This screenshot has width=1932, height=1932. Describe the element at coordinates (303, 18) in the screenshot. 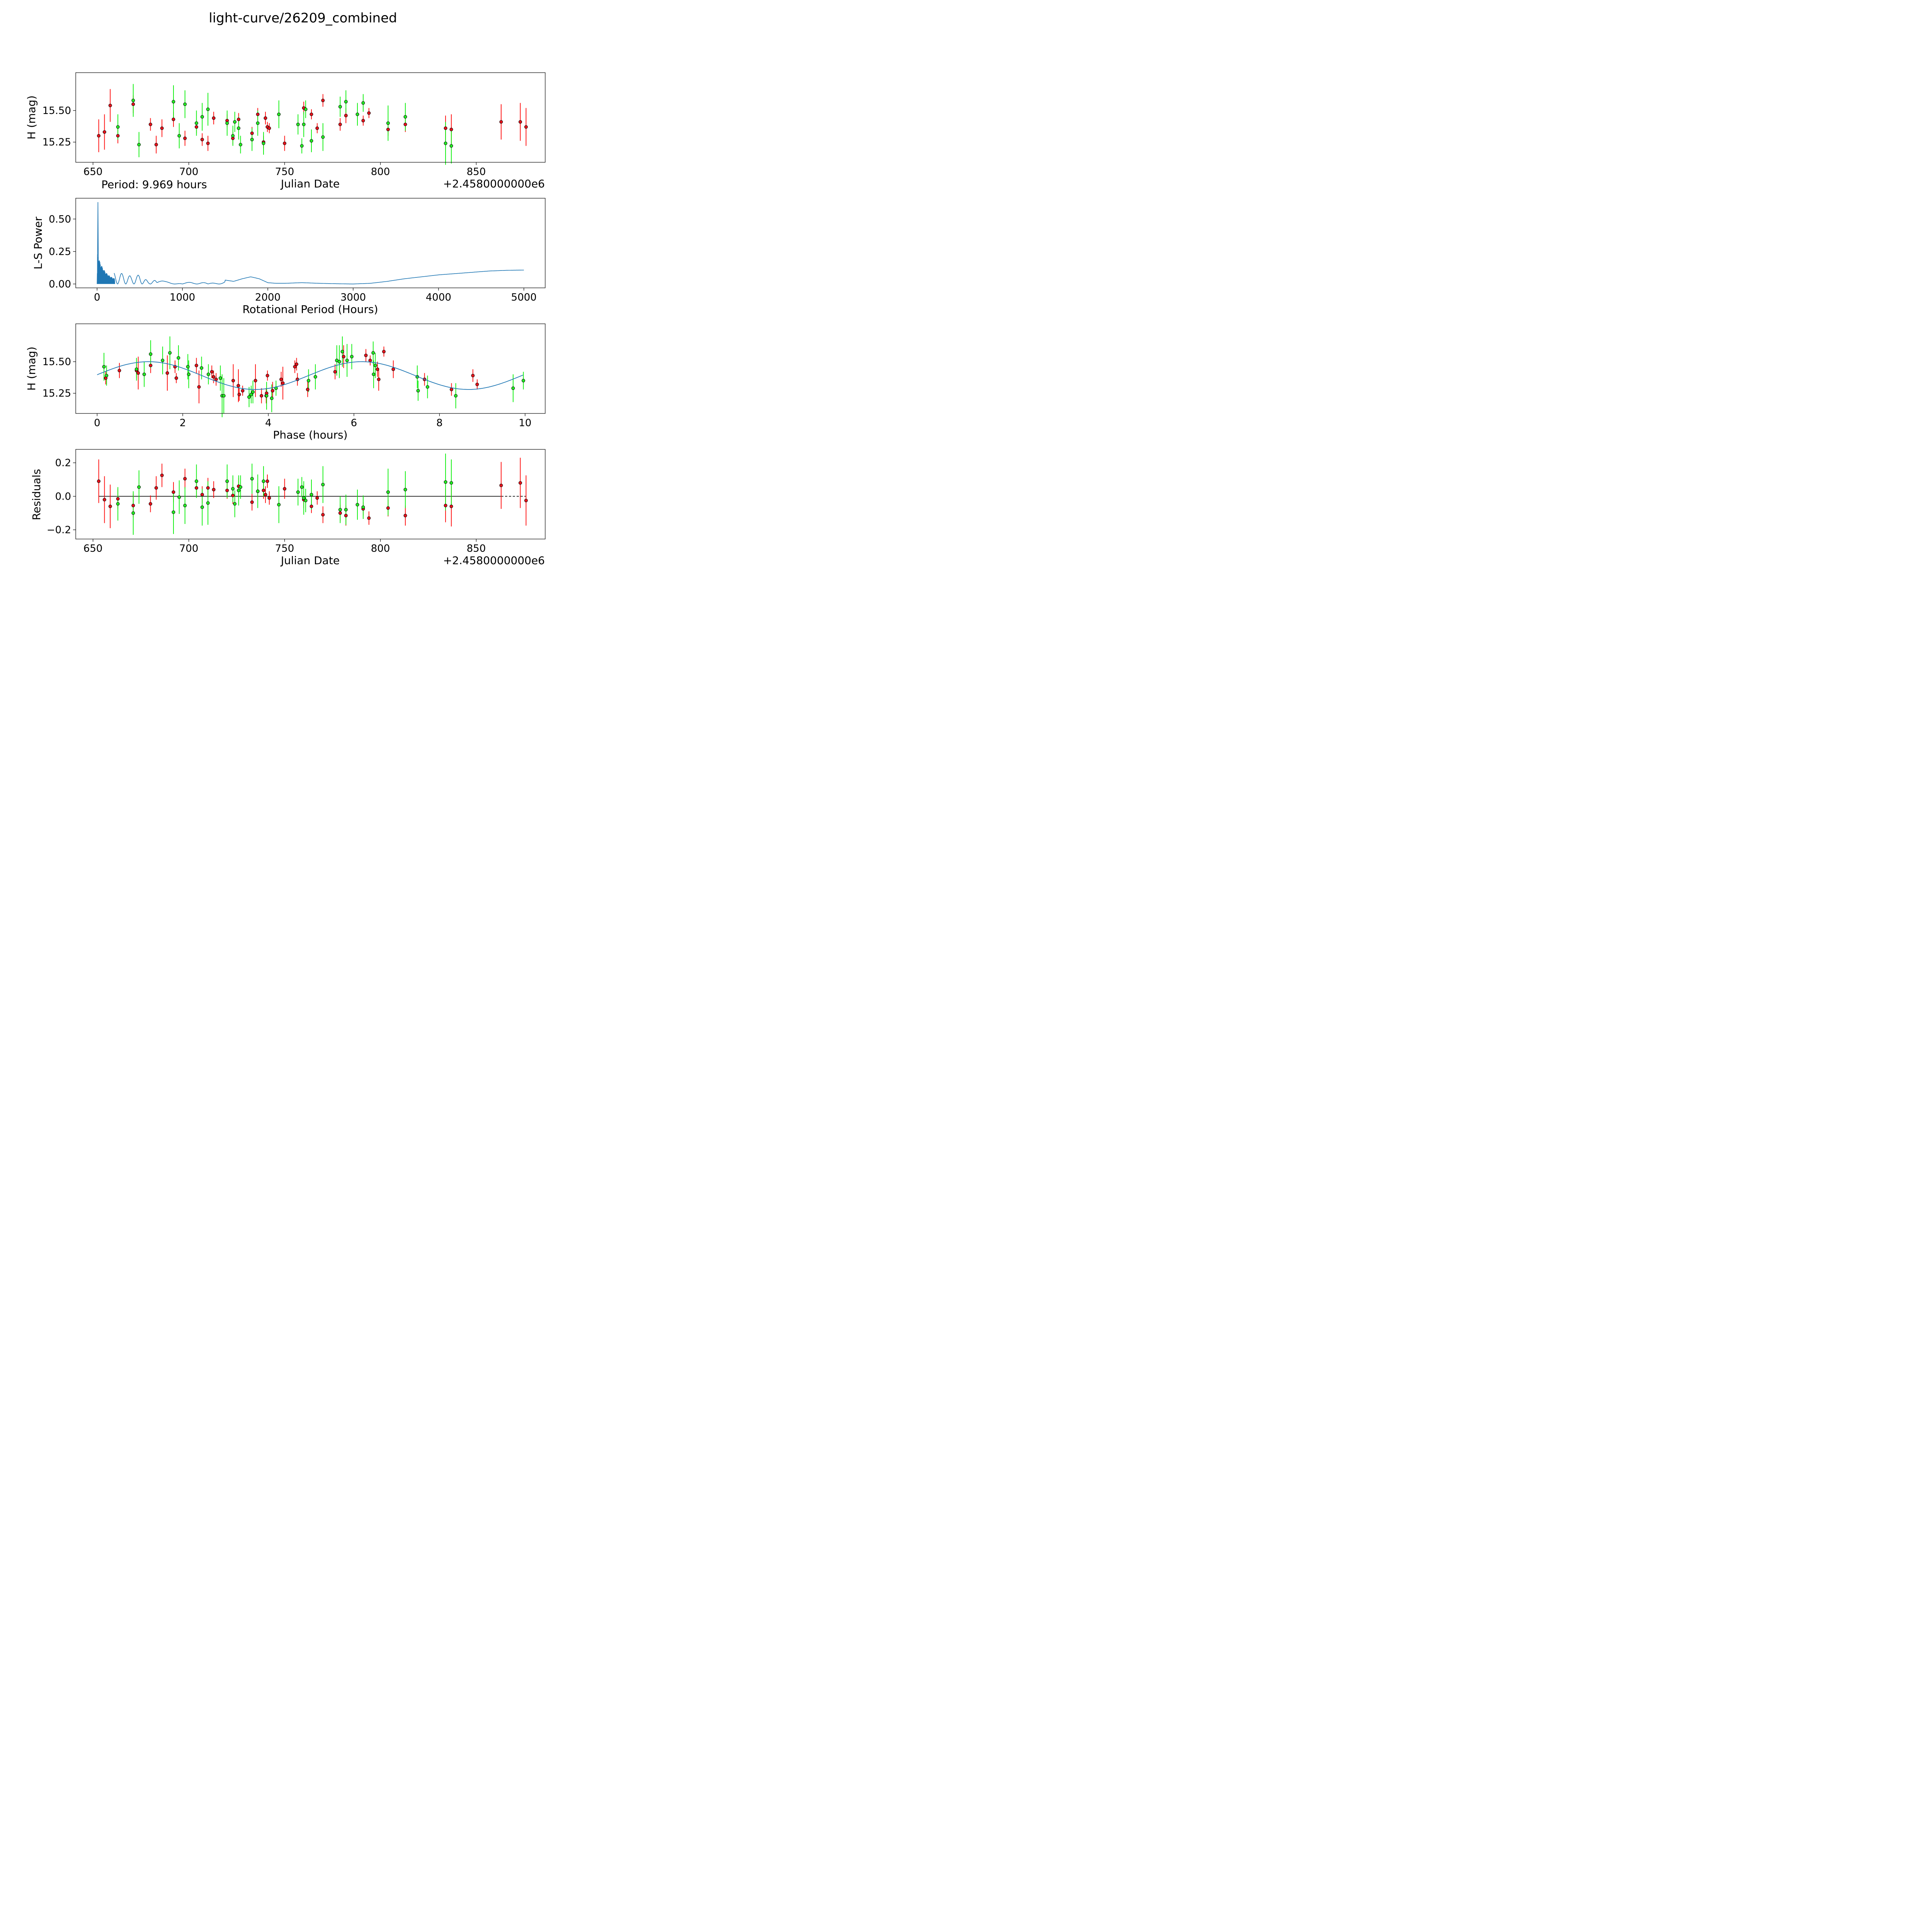

I see `figure-title: light-curve/26209_combined` at that location.